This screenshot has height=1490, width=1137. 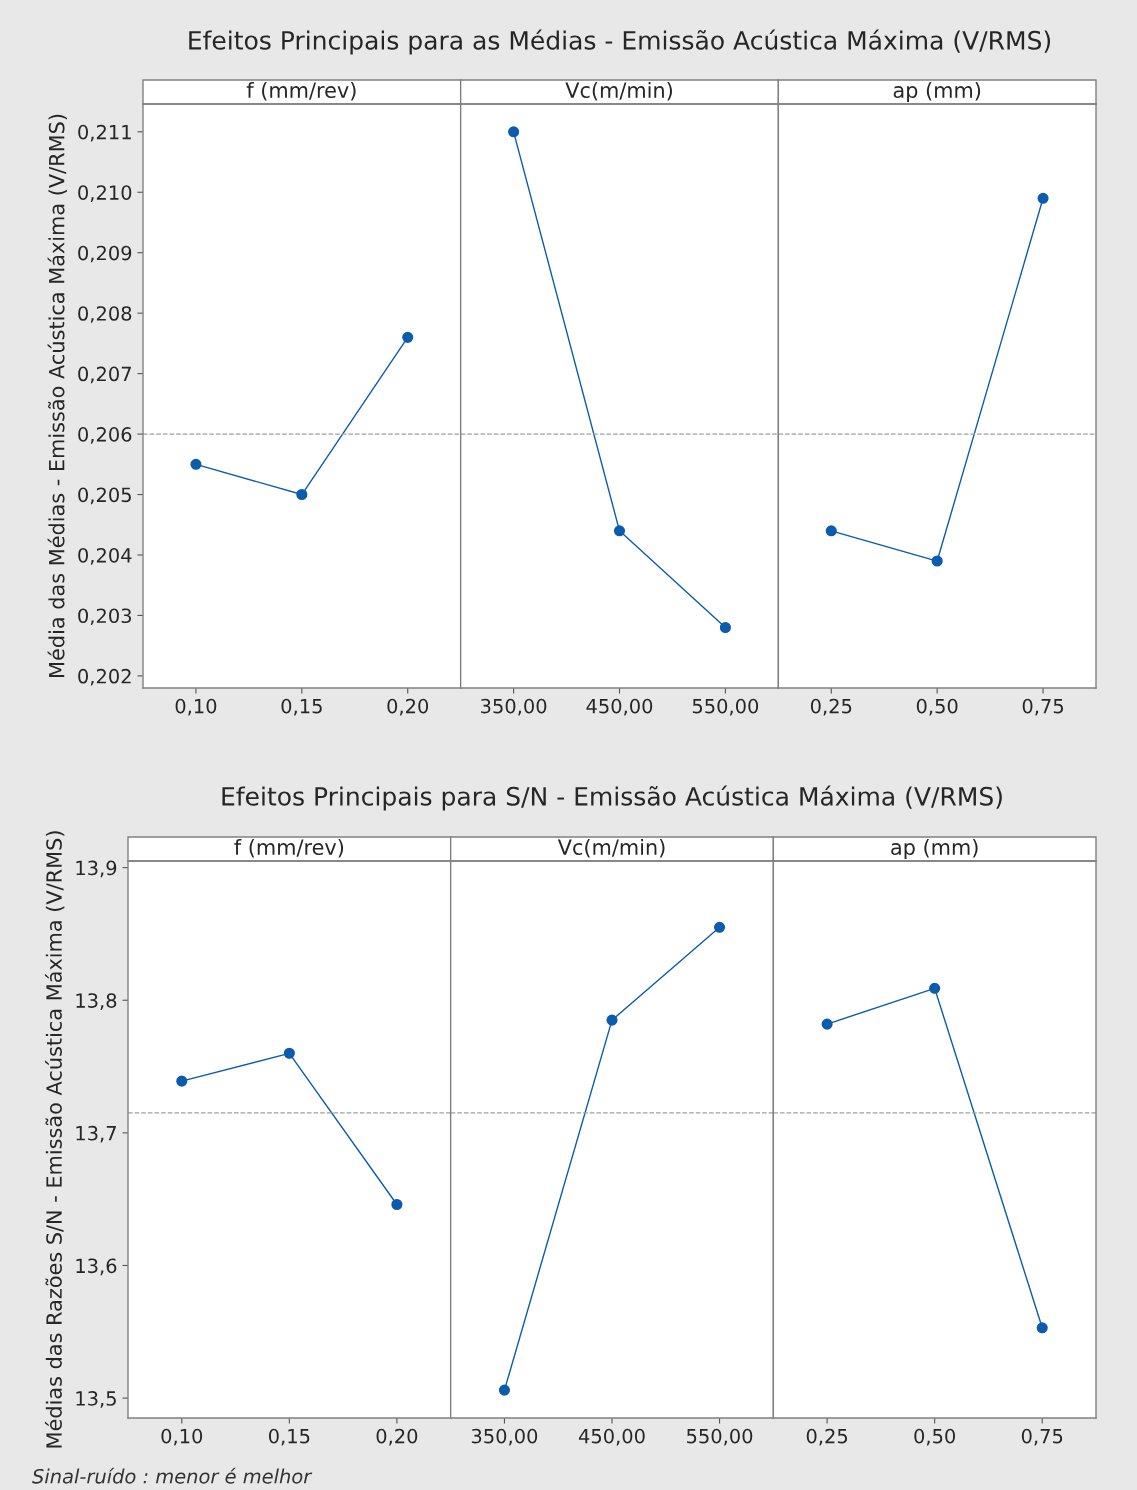 What do you see at coordinates (104, 375) in the screenshot?
I see `y-tick-label: 0,207` at bounding box center [104, 375].